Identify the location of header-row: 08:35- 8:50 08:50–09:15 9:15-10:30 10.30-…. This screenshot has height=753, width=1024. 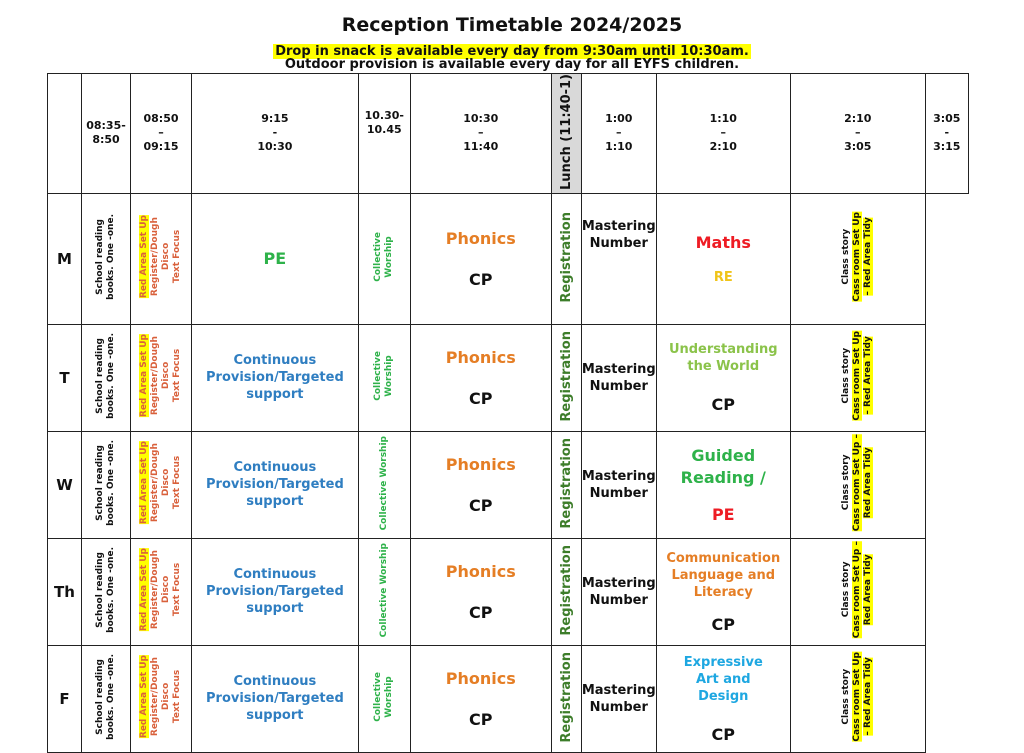
(508, 133).